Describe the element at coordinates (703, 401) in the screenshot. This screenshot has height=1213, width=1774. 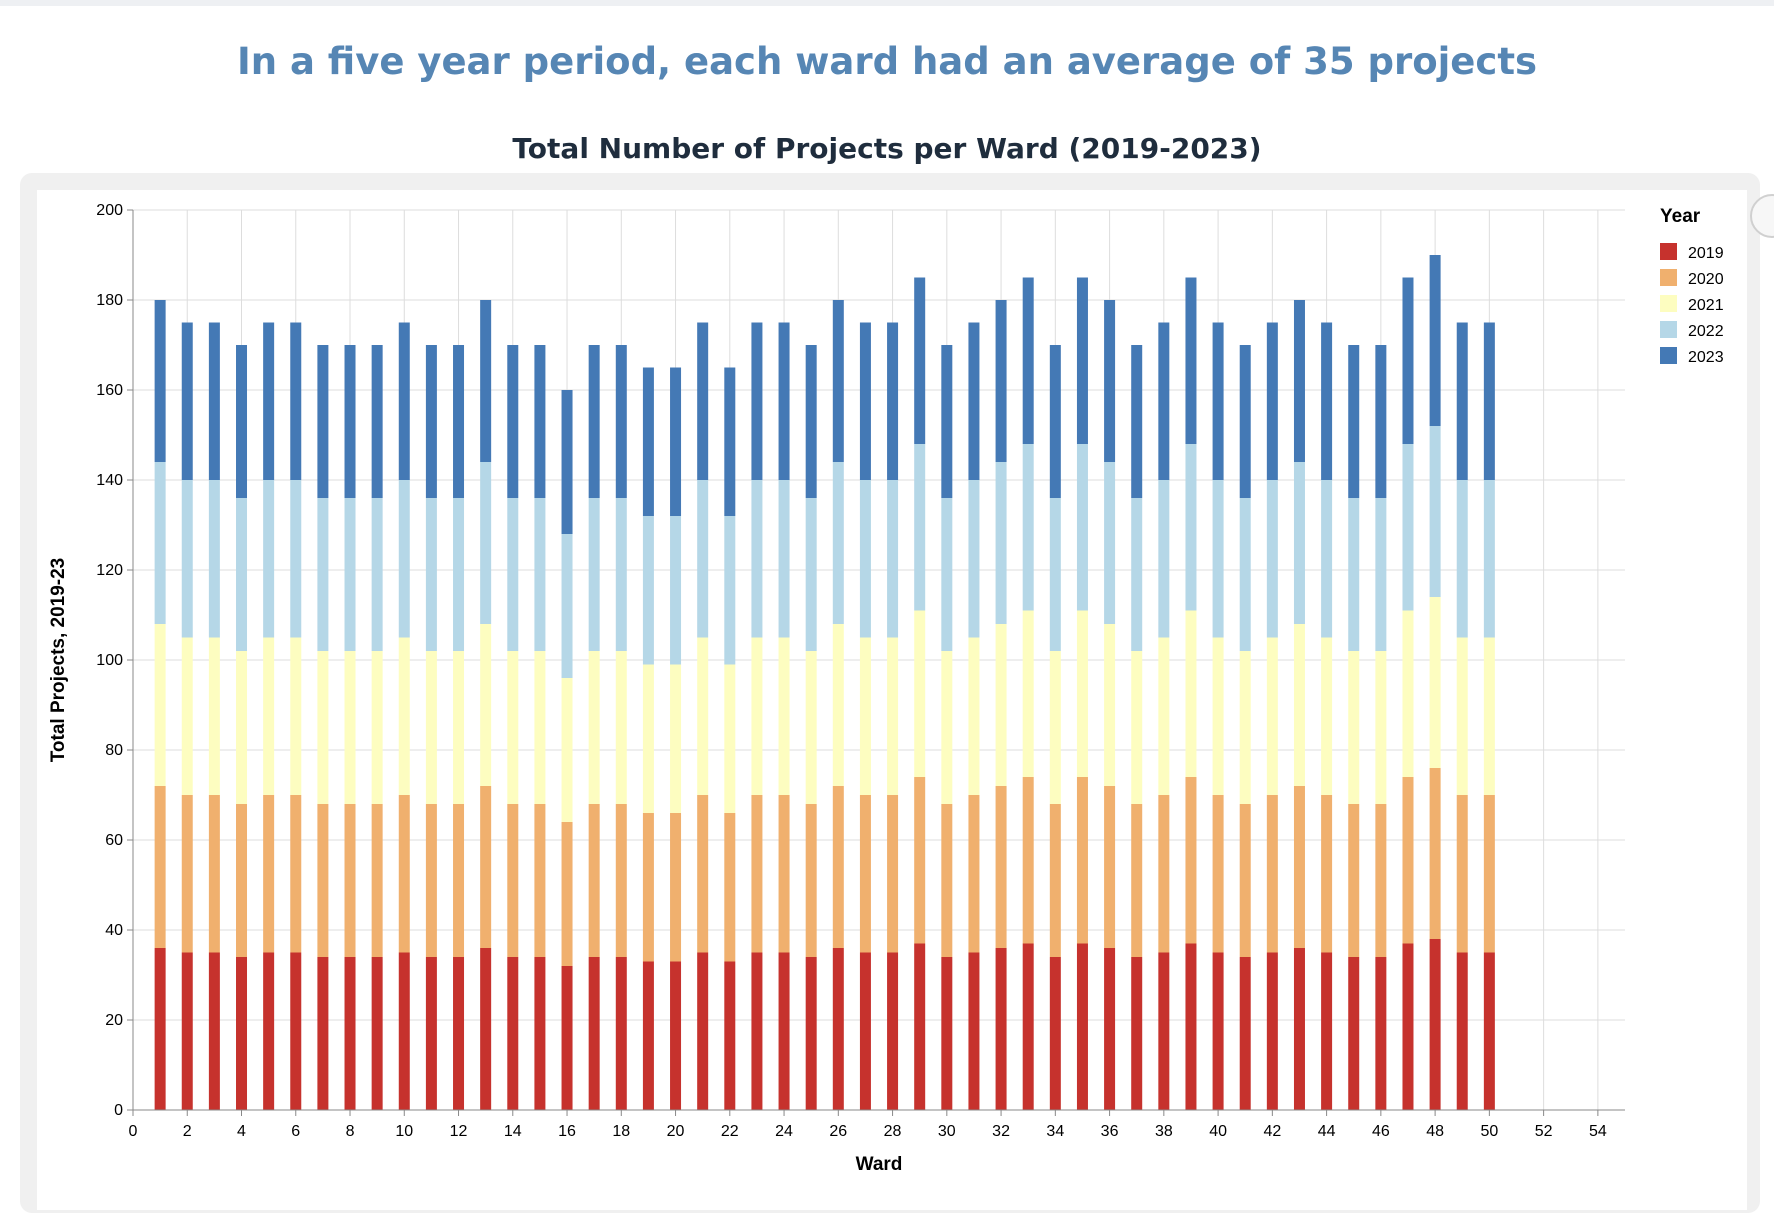
I see `bar-ward-21-year-2023` at that location.